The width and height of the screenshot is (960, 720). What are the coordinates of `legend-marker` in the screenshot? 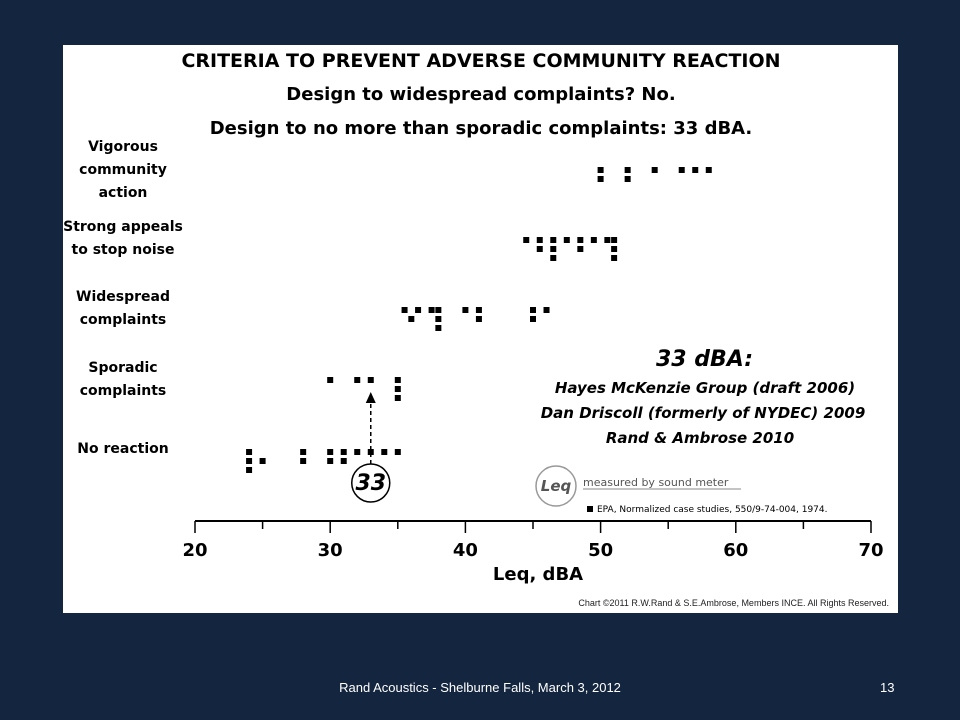 It's located at (590, 509).